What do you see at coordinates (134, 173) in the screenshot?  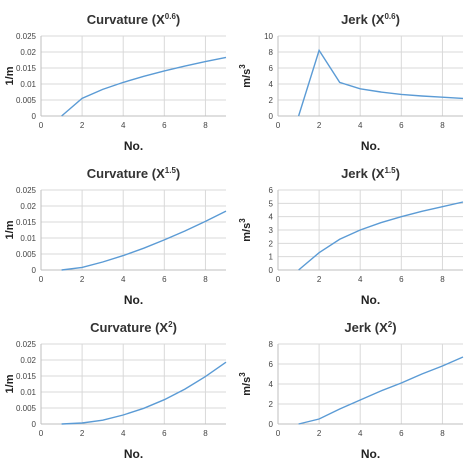 I see `chart-title: Curvature (X1.5)` at bounding box center [134, 173].